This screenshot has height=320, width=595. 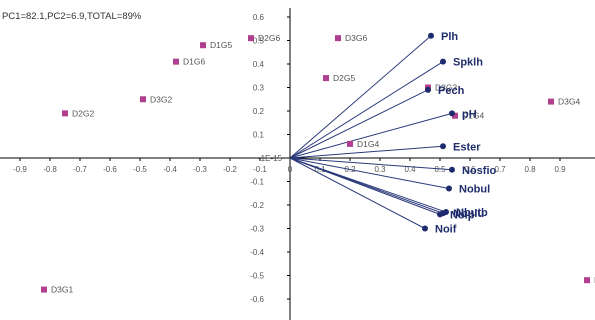 What do you see at coordinates (344, 78) in the screenshot?
I see `score-label: D2G5` at bounding box center [344, 78].